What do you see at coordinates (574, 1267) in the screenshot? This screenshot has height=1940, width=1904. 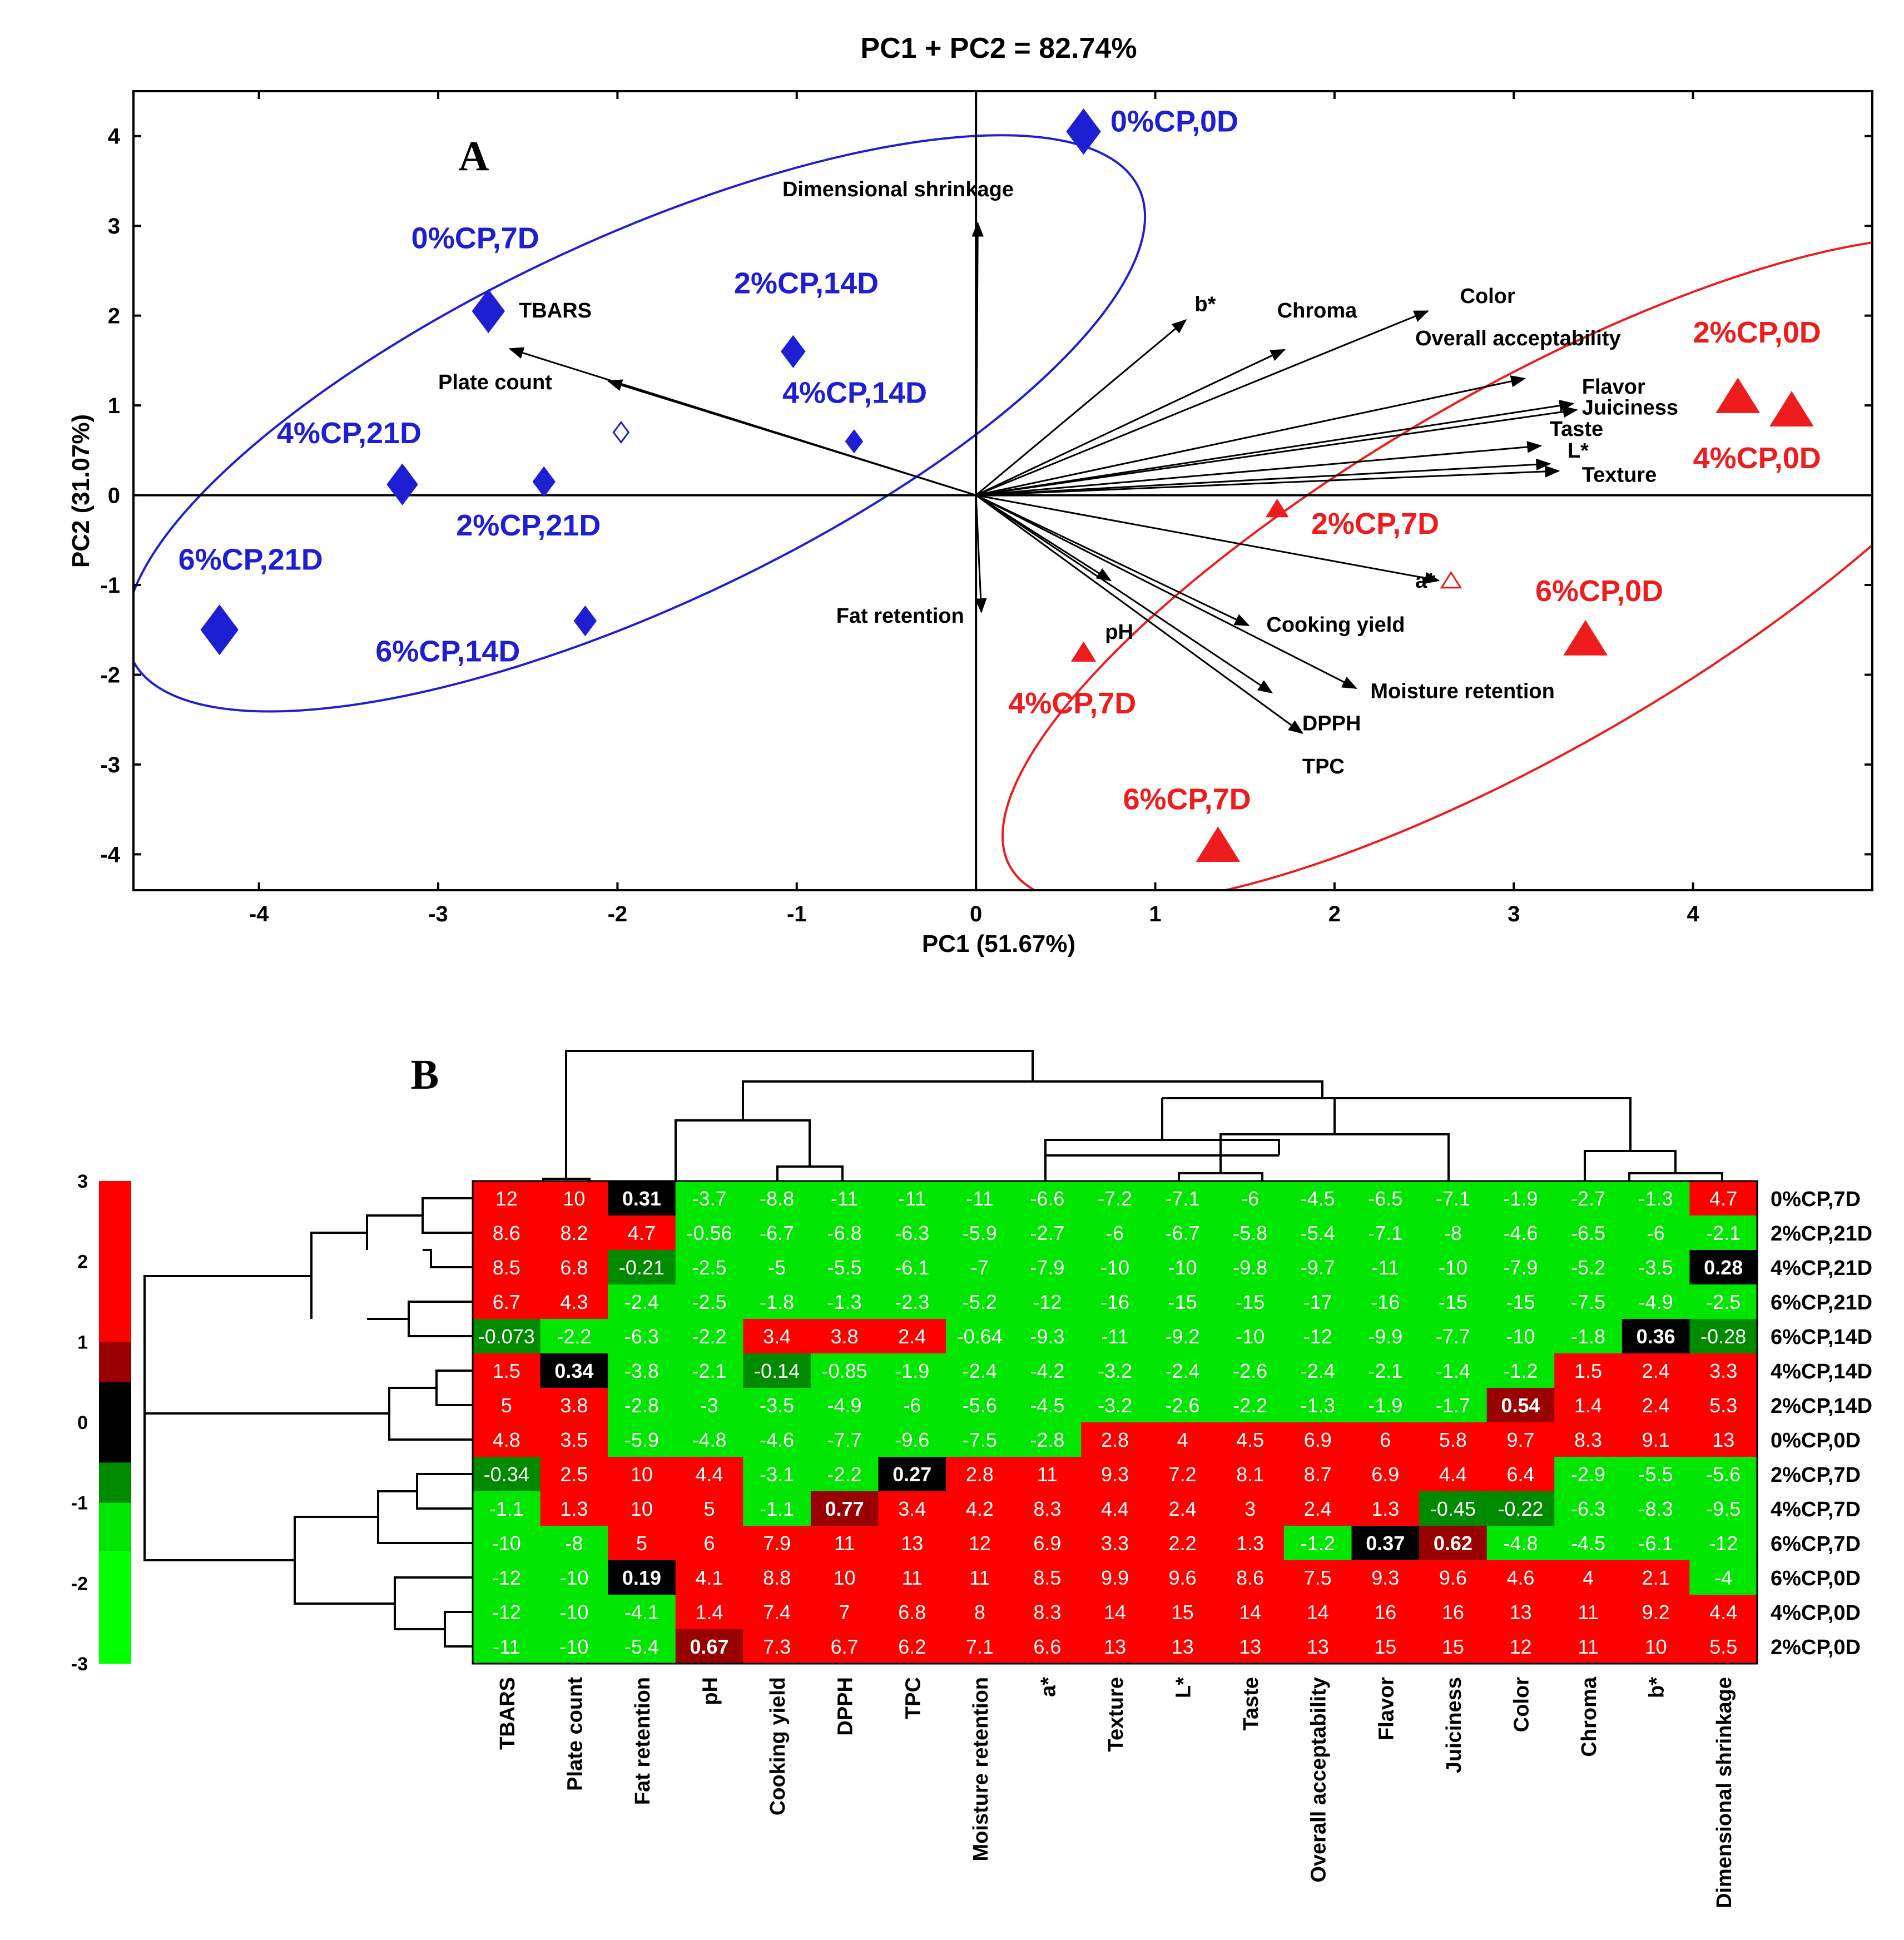 I see `heatmap-value: 6.8` at bounding box center [574, 1267].